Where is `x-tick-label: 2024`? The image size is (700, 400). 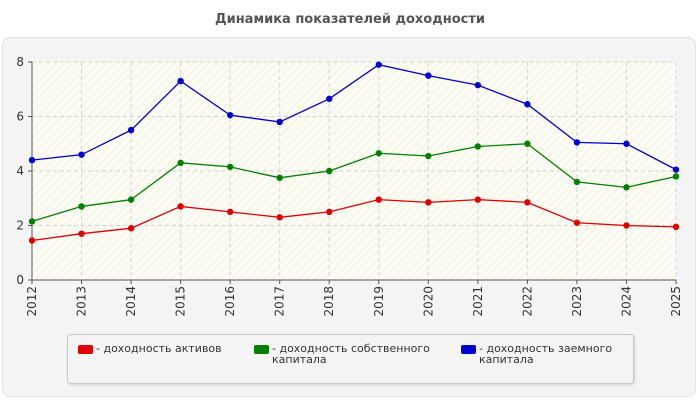
x-tick-label: 2024 is located at coordinates (626, 301).